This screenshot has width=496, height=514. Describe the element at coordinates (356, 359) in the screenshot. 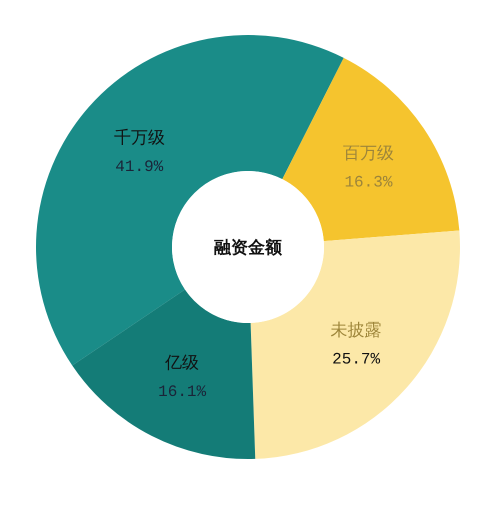

I see `data-label: 25.7%` at that location.